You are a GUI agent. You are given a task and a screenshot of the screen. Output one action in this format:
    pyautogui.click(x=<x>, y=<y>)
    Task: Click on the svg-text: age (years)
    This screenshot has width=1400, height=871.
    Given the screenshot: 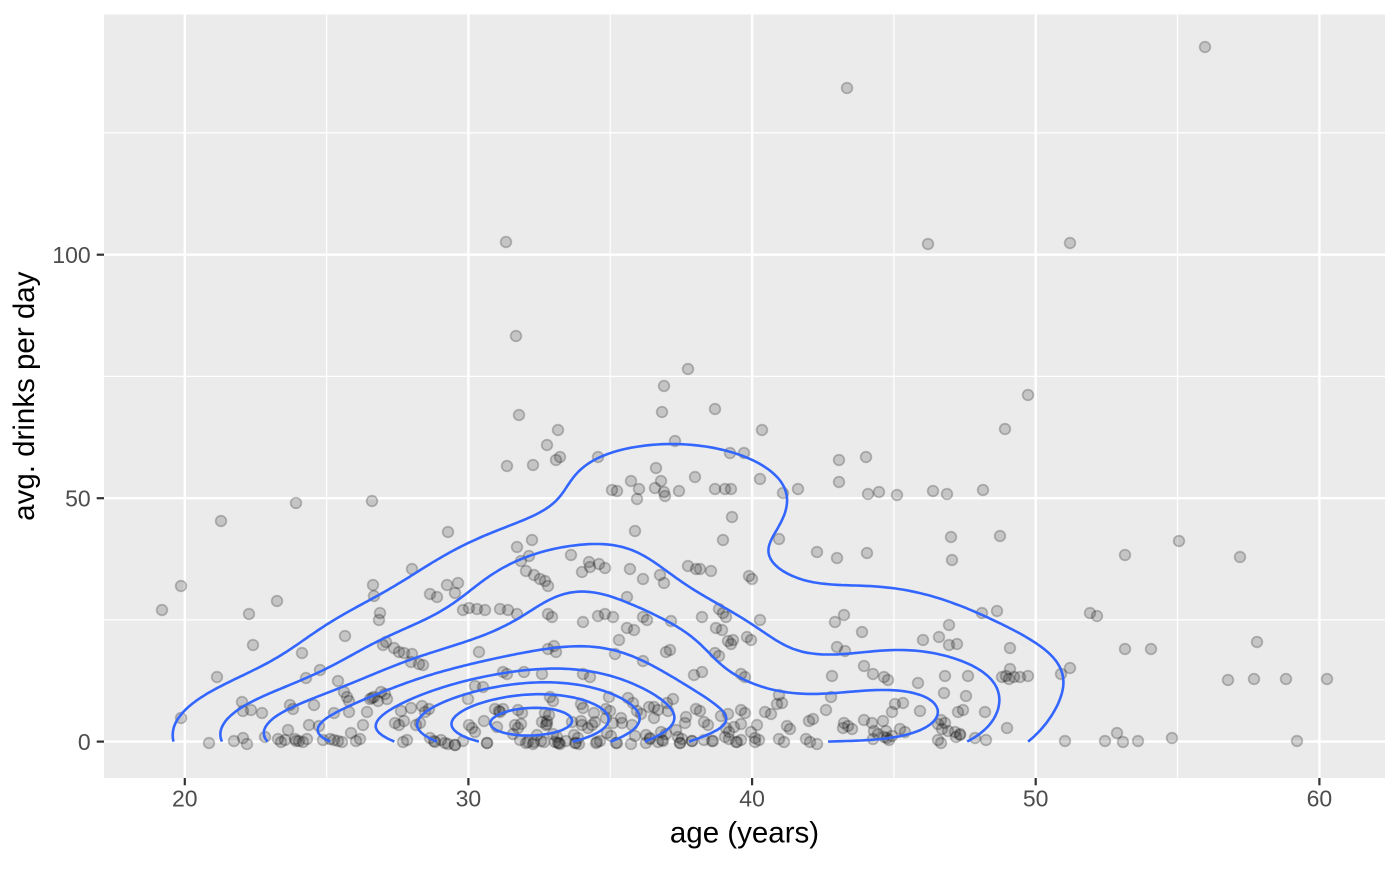 What is the action you would take?
    pyautogui.click(x=744, y=833)
    